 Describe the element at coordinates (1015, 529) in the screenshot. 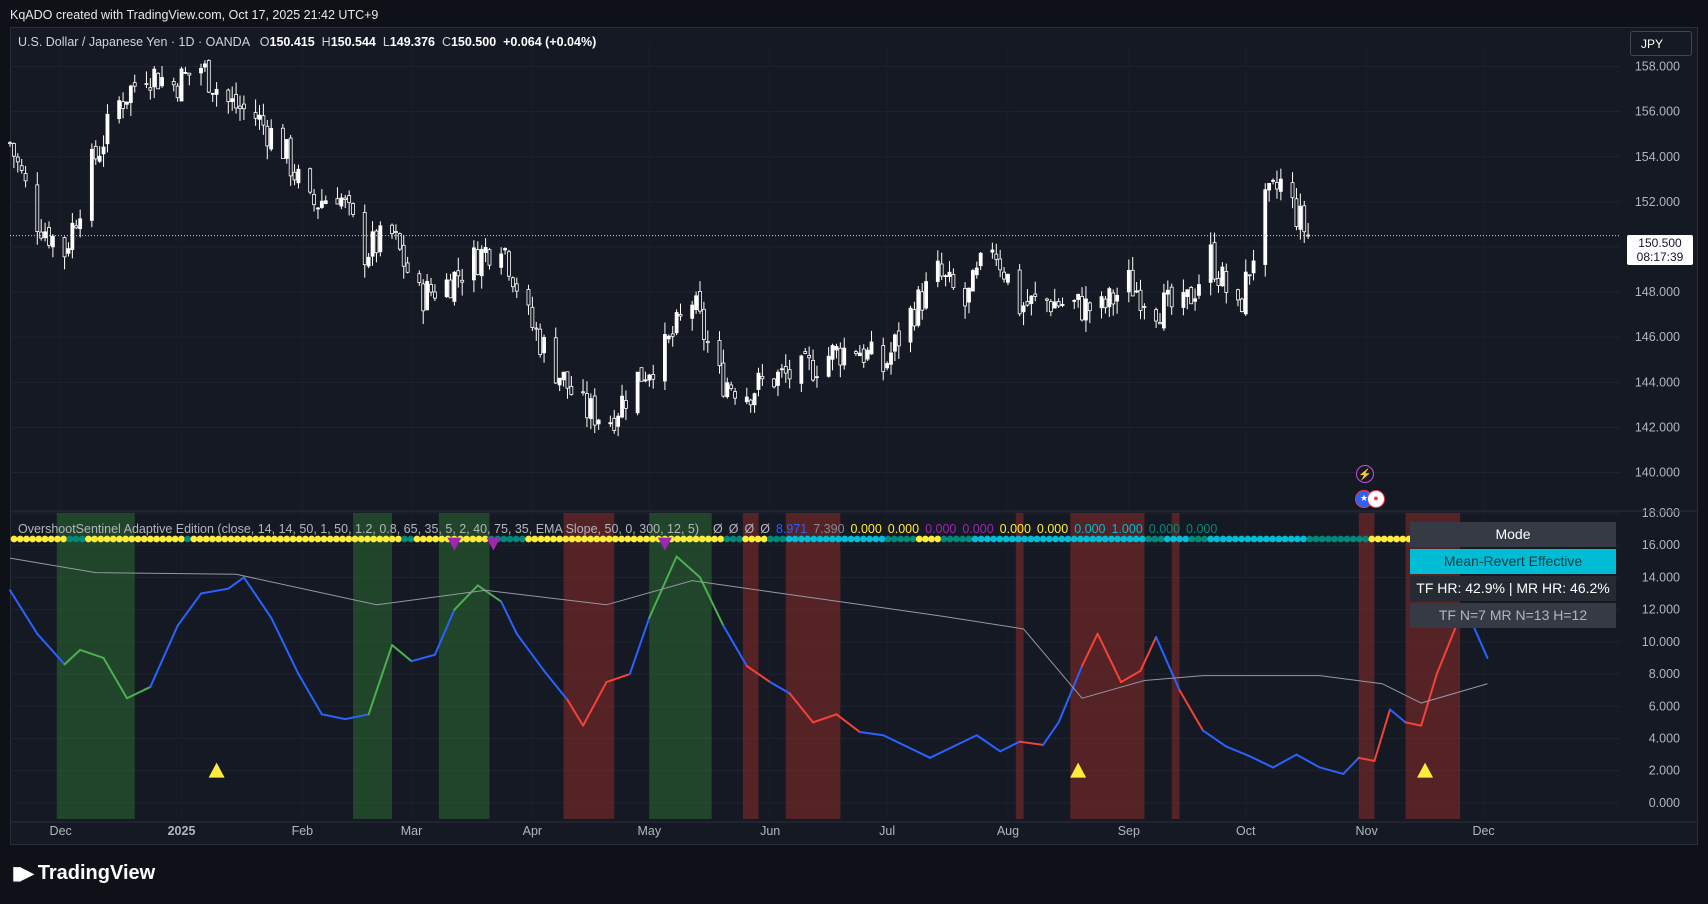

I see `indicator-value-10: 0.000` at that location.